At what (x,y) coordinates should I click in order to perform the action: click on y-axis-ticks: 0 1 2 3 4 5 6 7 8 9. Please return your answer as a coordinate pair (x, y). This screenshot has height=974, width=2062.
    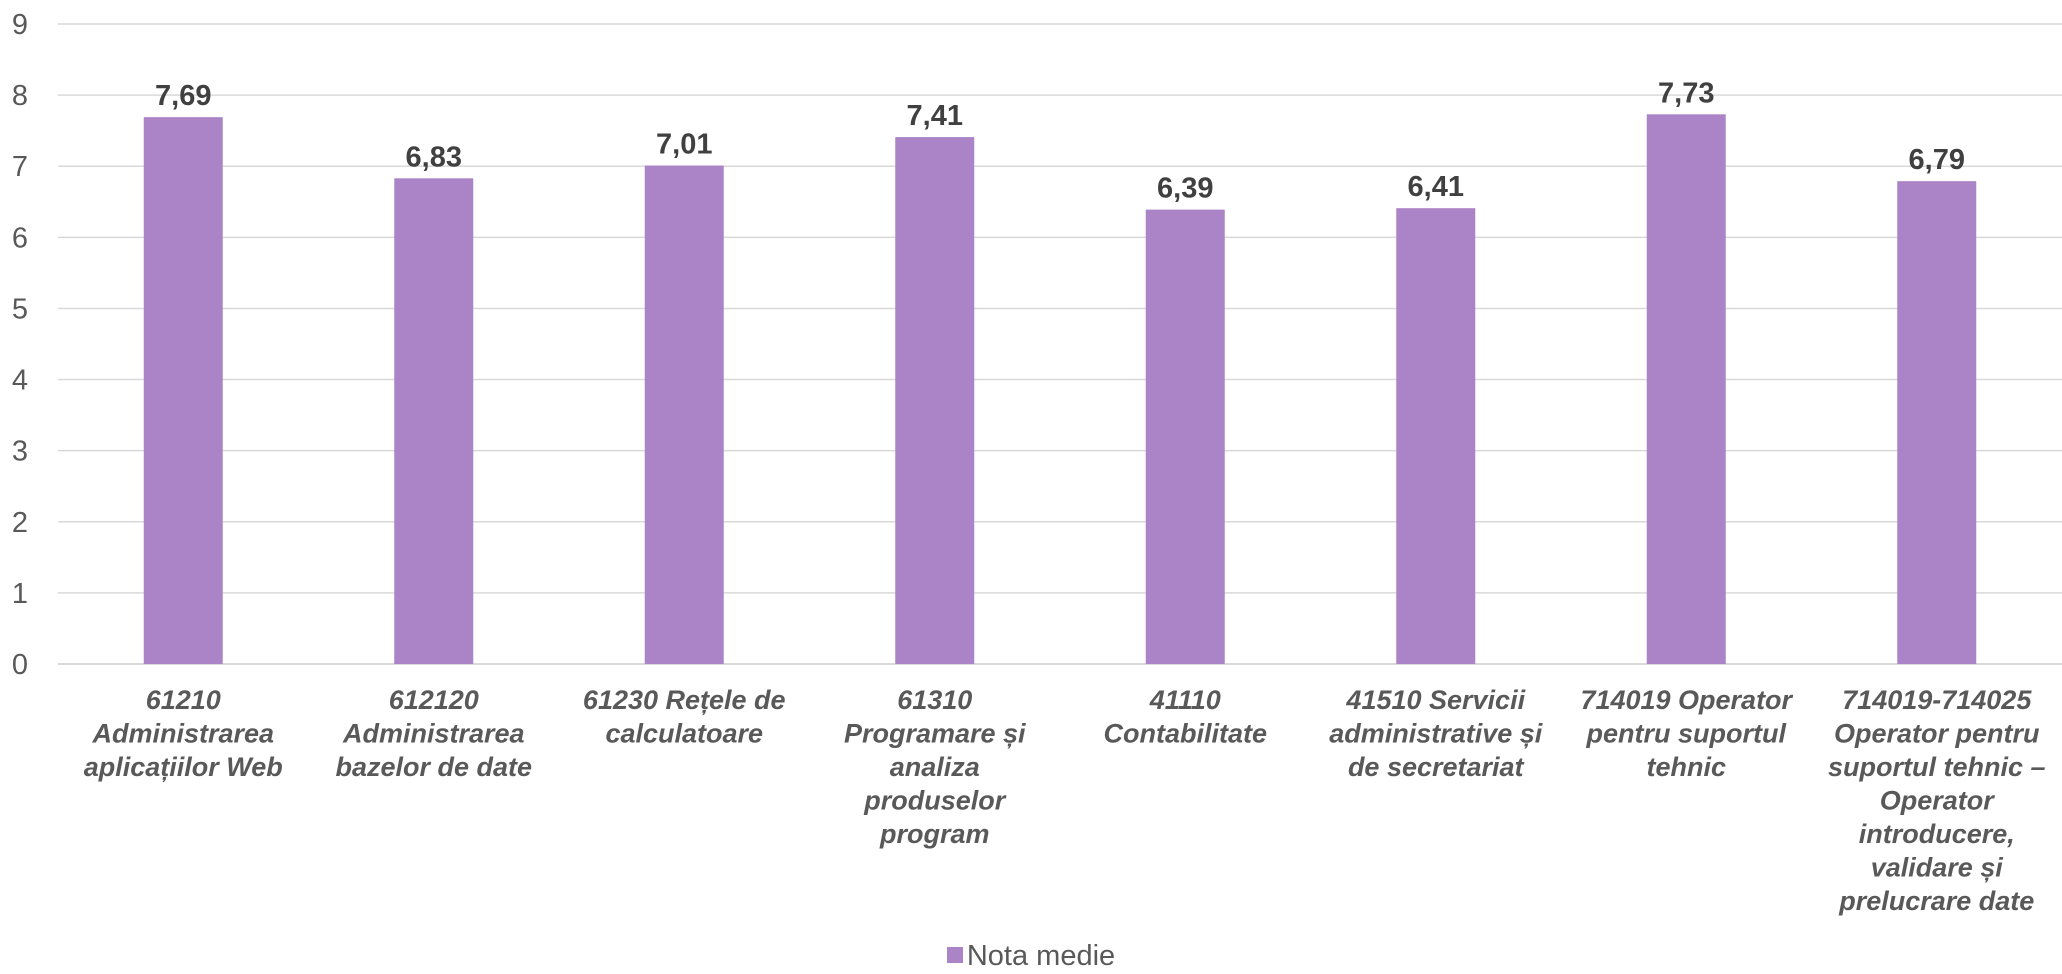
    Looking at the image, I should click on (20, 345).